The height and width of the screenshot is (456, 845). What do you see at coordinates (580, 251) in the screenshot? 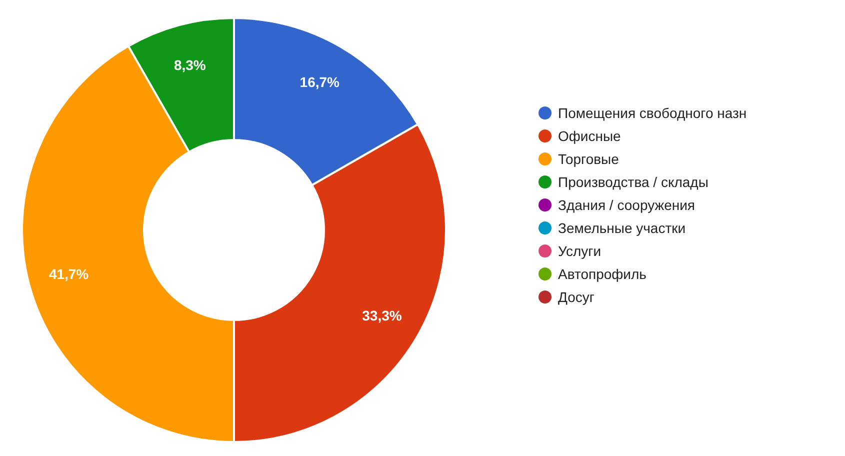
I see `legend-label: Услуги` at bounding box center [580, 251].